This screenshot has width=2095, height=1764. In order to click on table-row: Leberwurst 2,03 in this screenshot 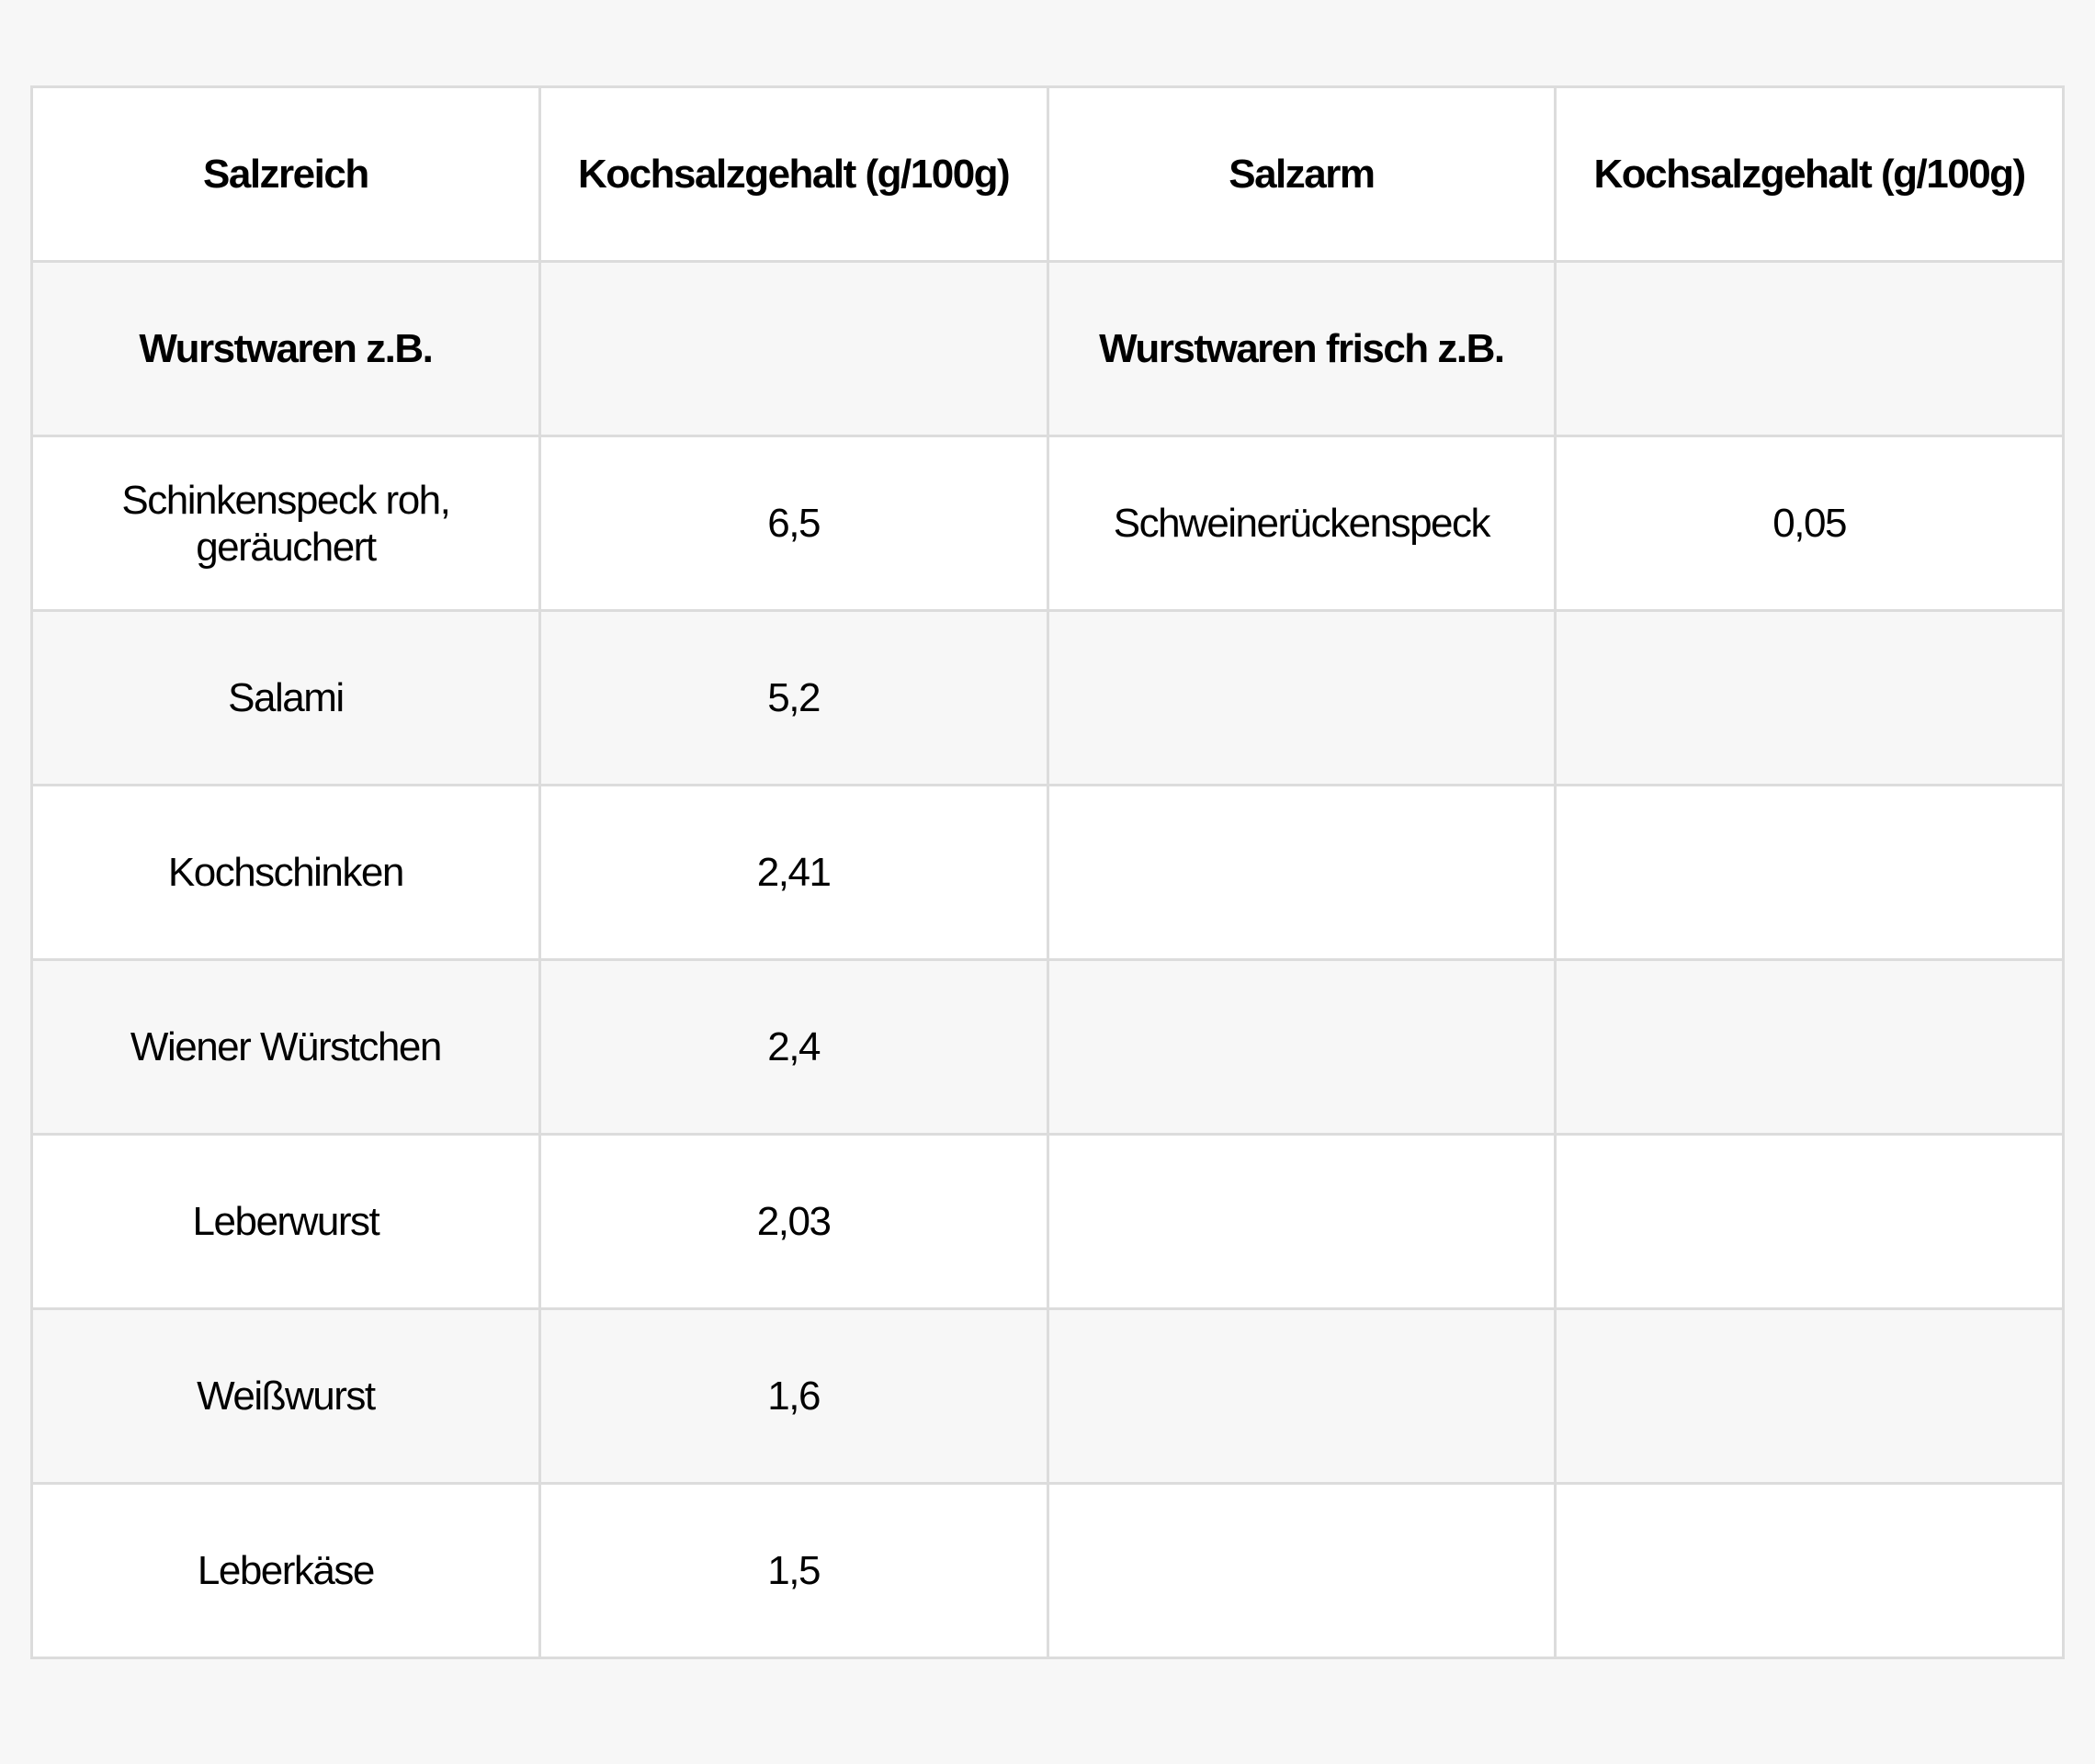, I will do `click(1047, 1221)`.